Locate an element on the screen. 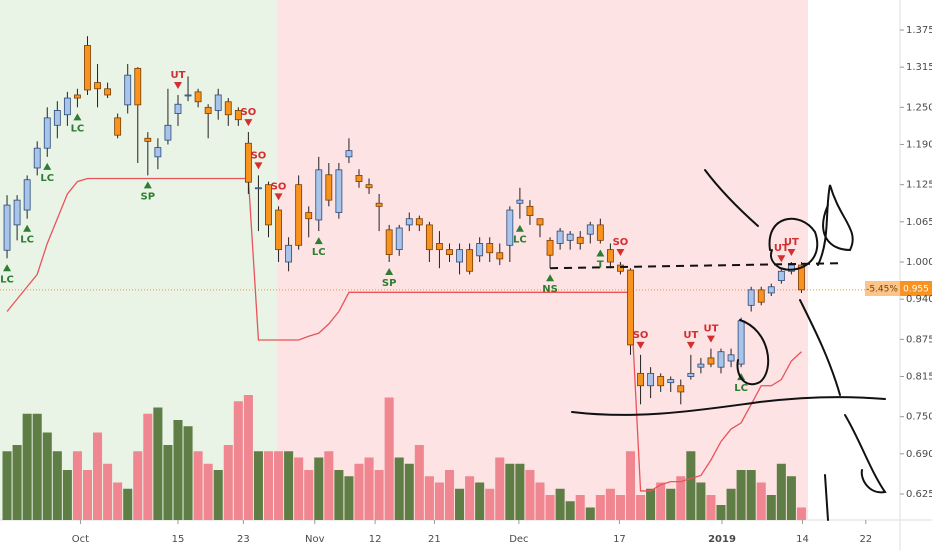 The width and height of the screenshot is (932, 550). change-badge is located at coordinates (882, 288).